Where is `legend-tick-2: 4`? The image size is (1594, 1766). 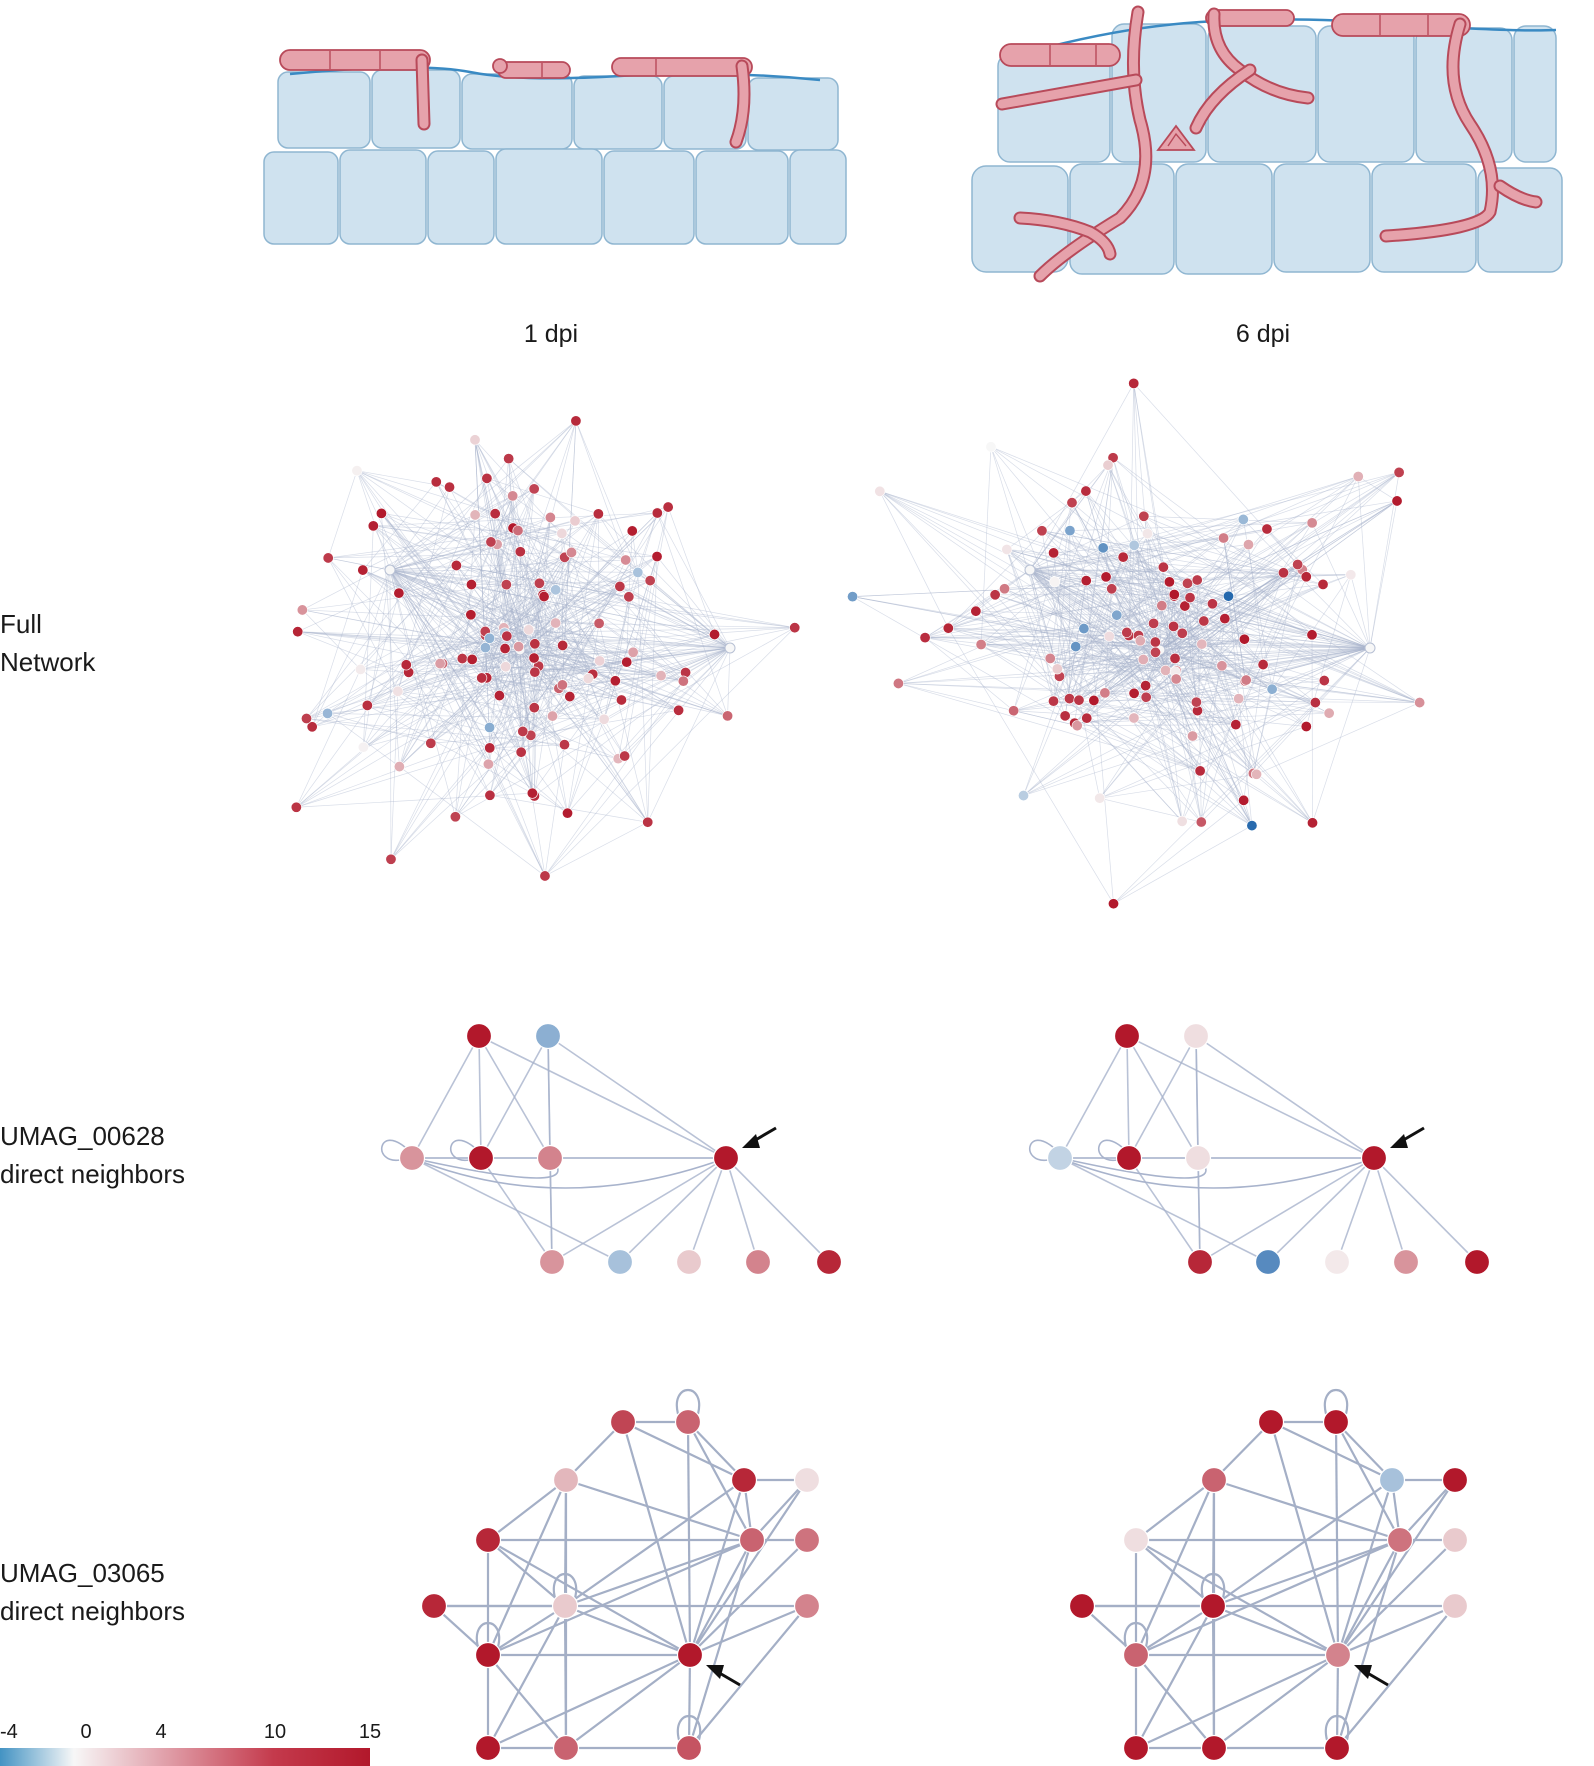 legend-tick-2: 4 is located at coordinates (160, 1732).